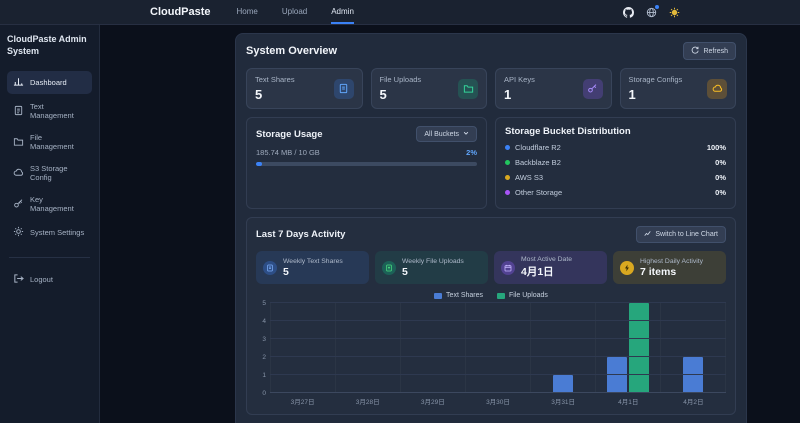 The width and height of the screenshot is (800, 423). What do you see at coordinates (681, 234) in the screenshot?
I see `switch-chart-button: Switch to Line Chart` at bounding box center [681, 234].